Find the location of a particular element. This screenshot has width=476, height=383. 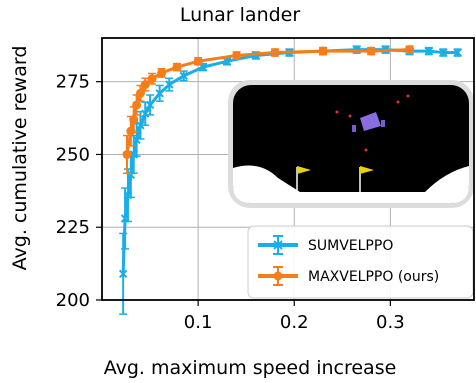

chart-title: Lunar lander is located at coordinates (240, 15).